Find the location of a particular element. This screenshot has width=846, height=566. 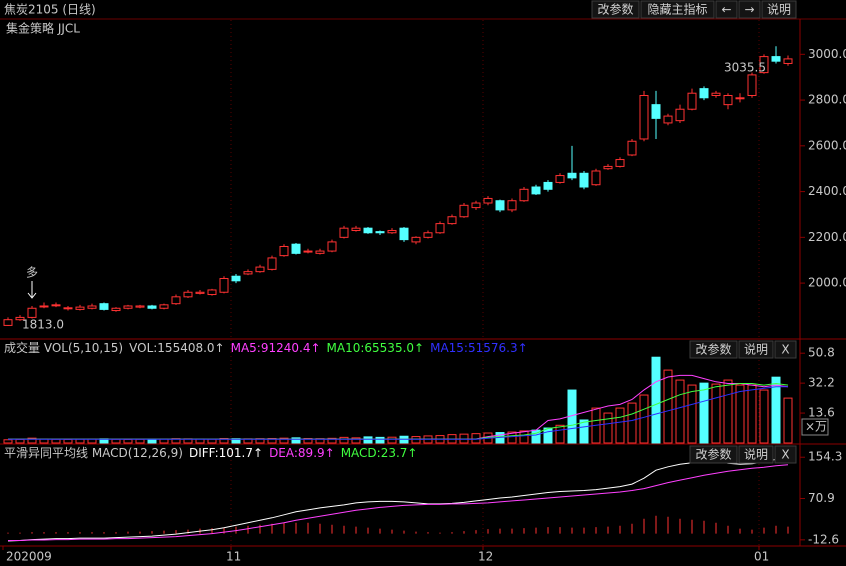

button-label: → is located at coordinates (749, 10).